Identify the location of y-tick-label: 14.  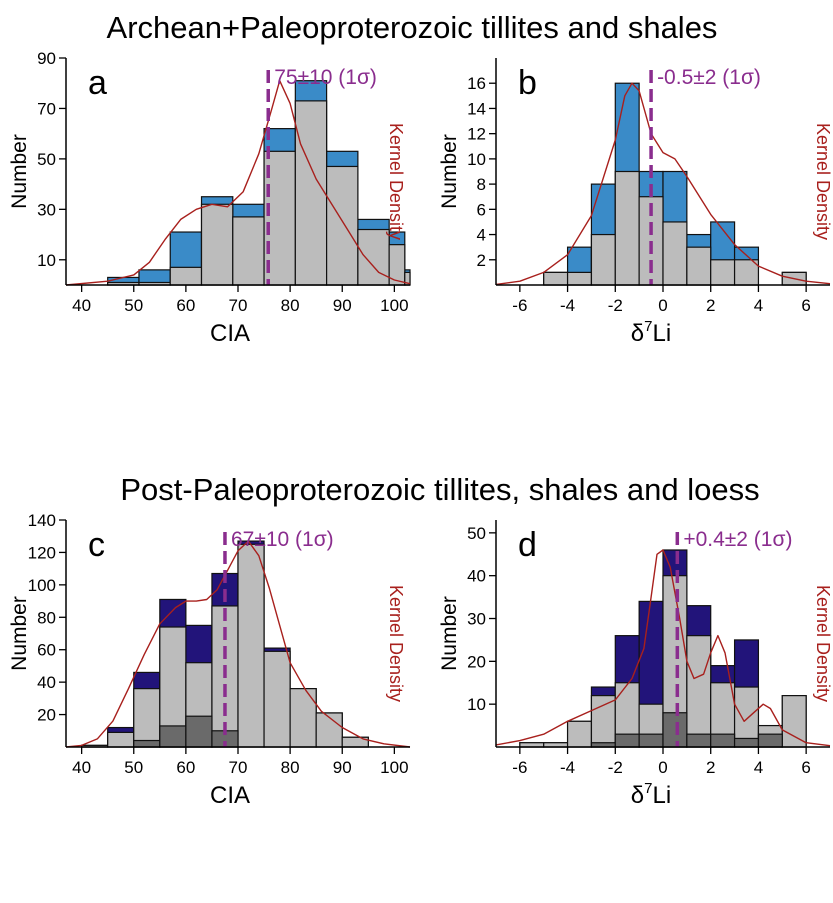
(476, 108).